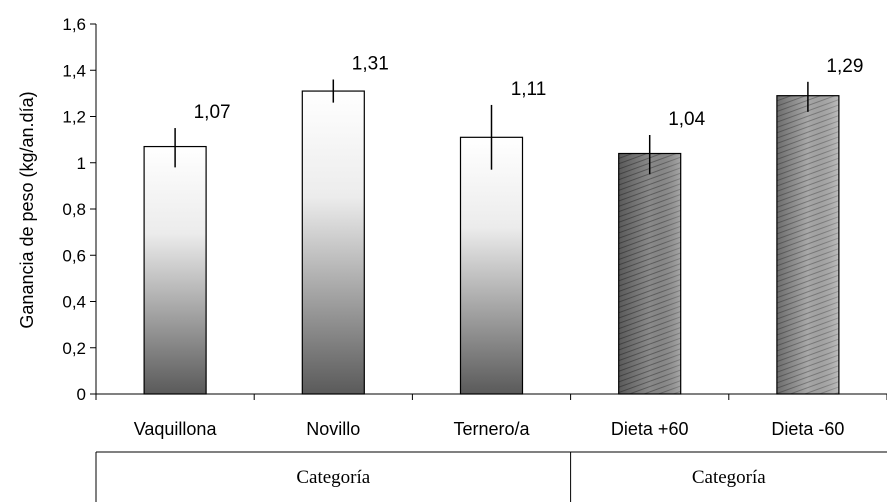 The height and width of the screenshot is (502, 887). Describe the element at coordinates (686, 119) in the screenshot. I see `data-label: 1,04` at that location.